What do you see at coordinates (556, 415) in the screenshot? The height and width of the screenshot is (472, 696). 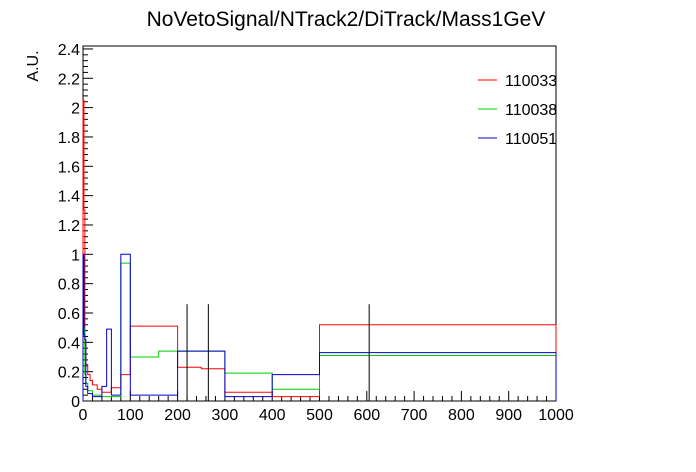 I see `x-tick-label: 1000` at bounding box center [556, 415].